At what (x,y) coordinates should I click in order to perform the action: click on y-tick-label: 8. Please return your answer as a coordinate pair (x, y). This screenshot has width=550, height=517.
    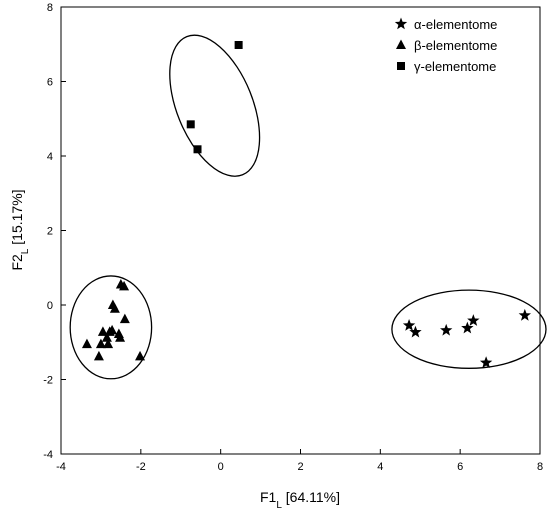
    Looking at the image, I should click on (50, 8).